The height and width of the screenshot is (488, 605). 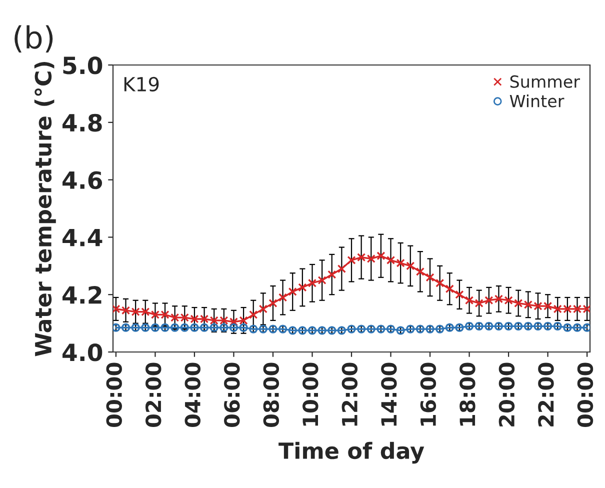 I want to click on x-tick-label: 20:00, so click(x=506, y=394).